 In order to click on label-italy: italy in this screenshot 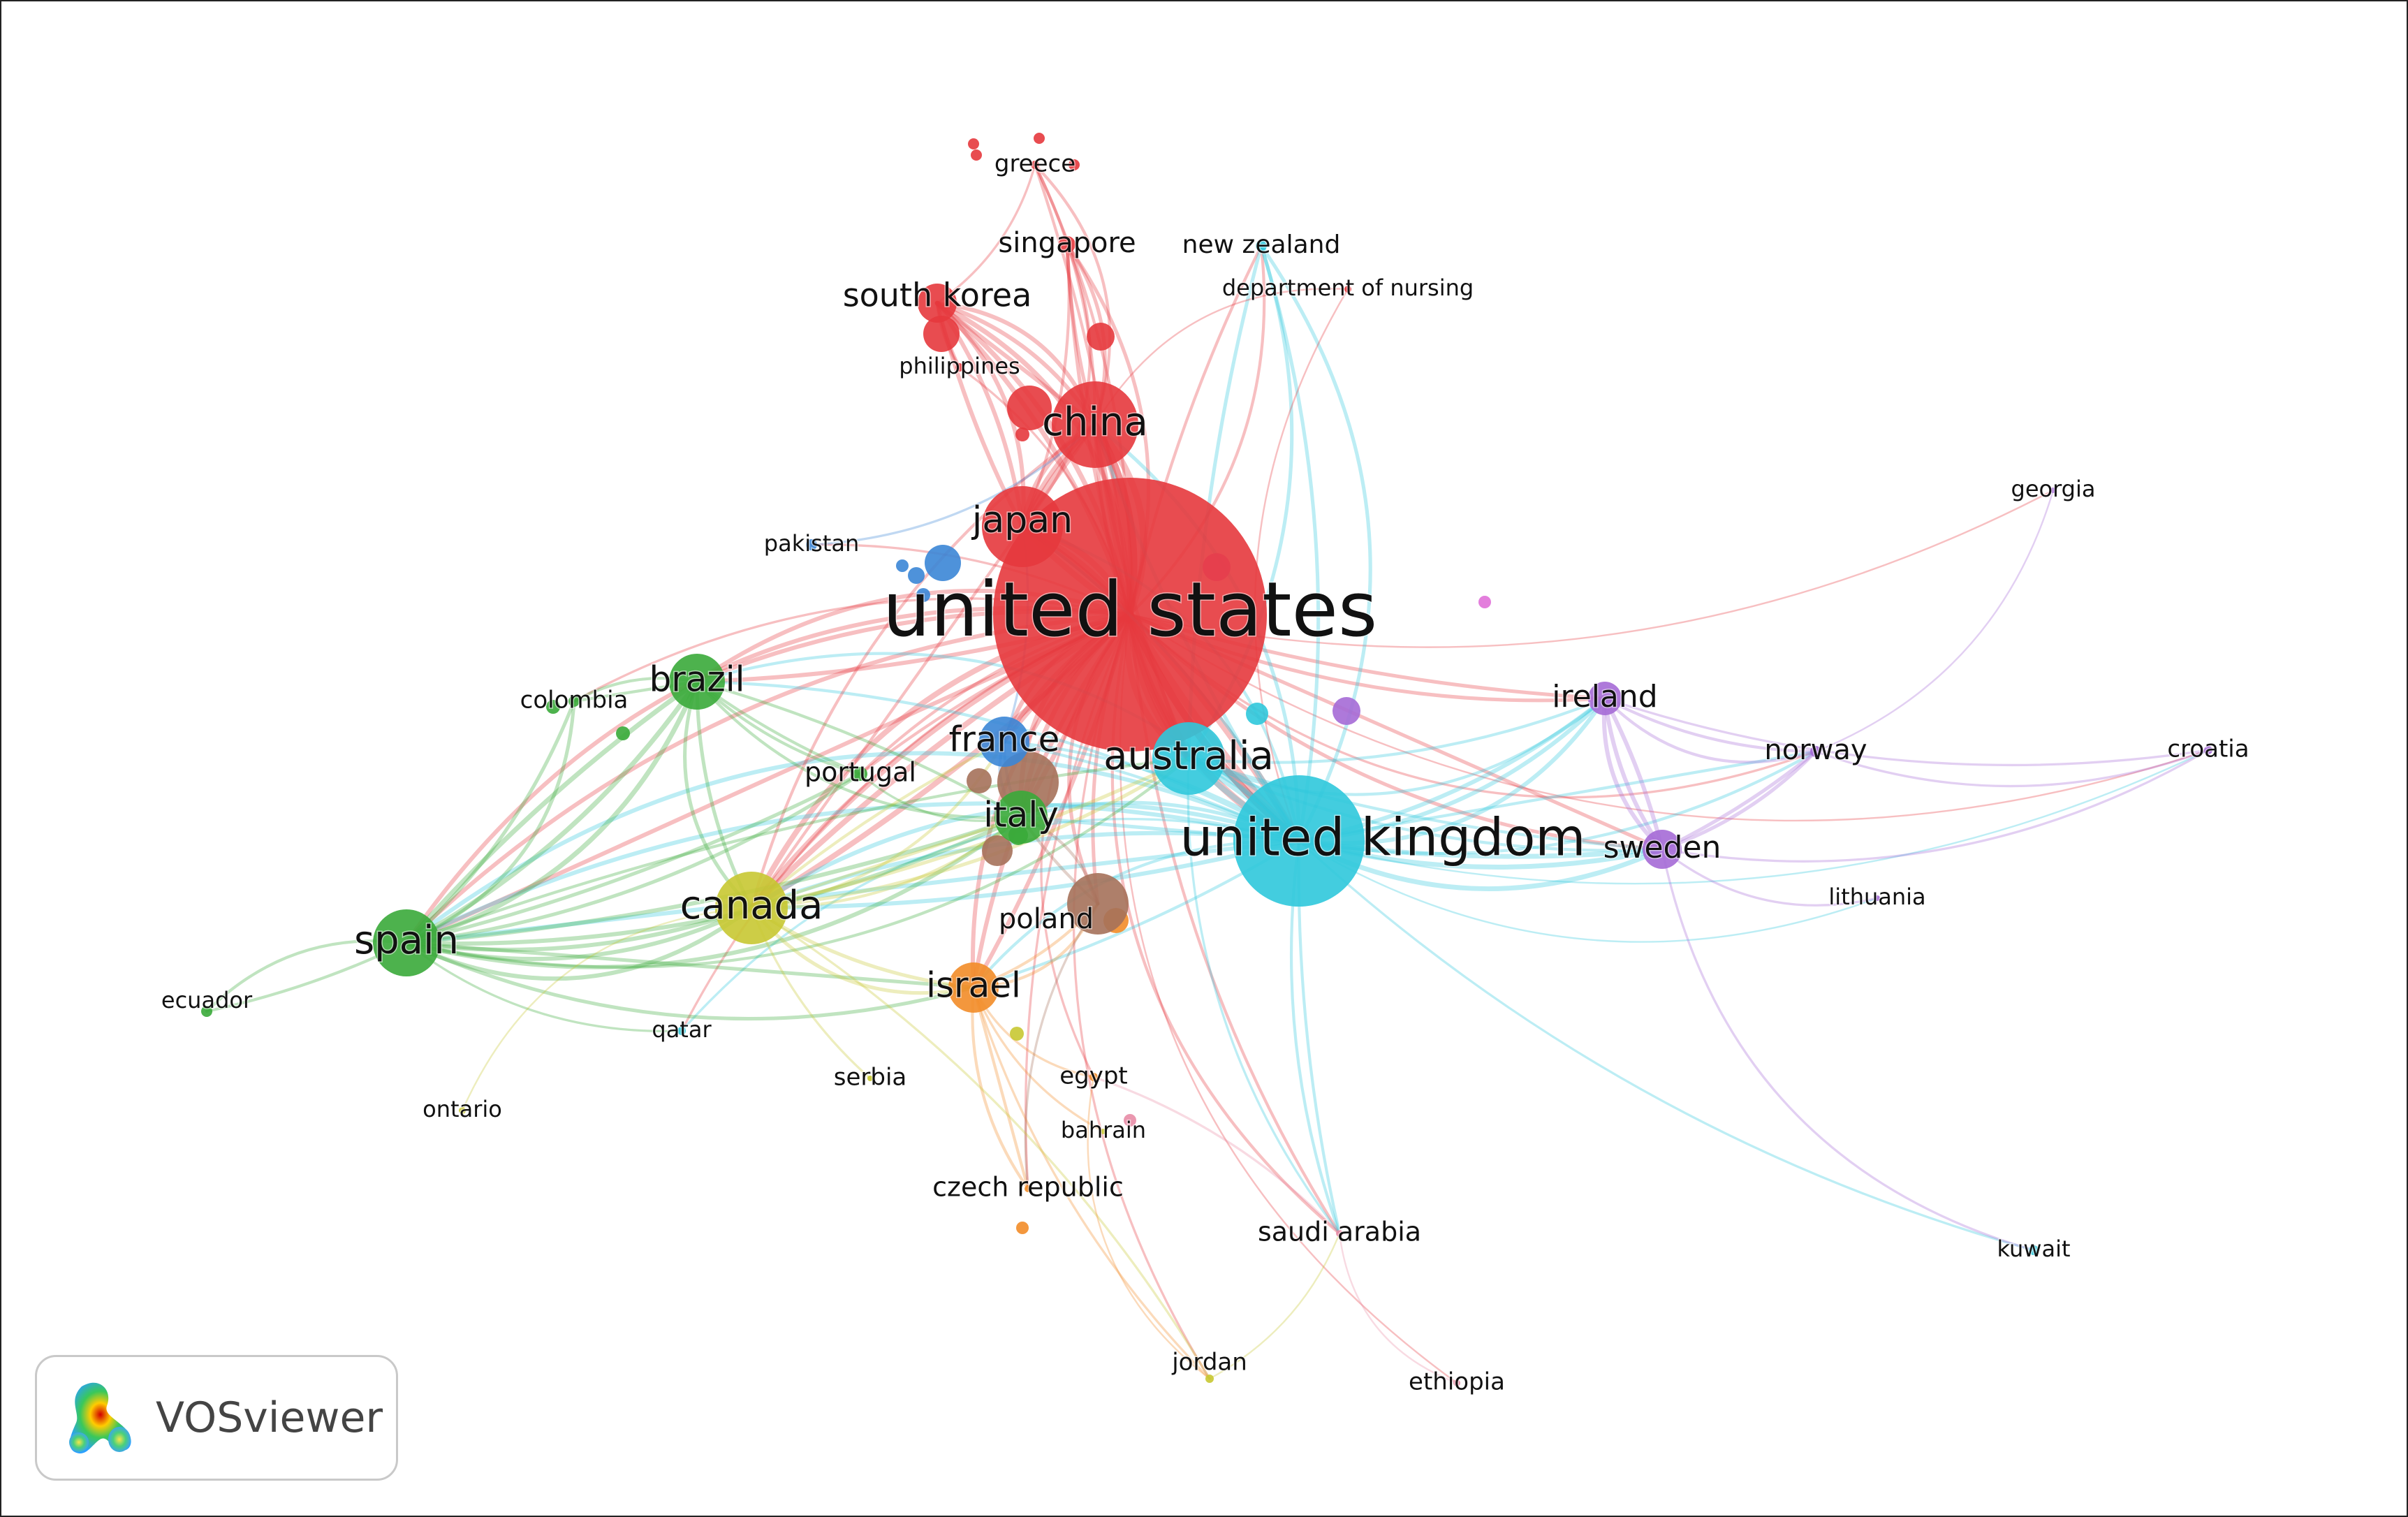, I will do `click(1021, 814)`.